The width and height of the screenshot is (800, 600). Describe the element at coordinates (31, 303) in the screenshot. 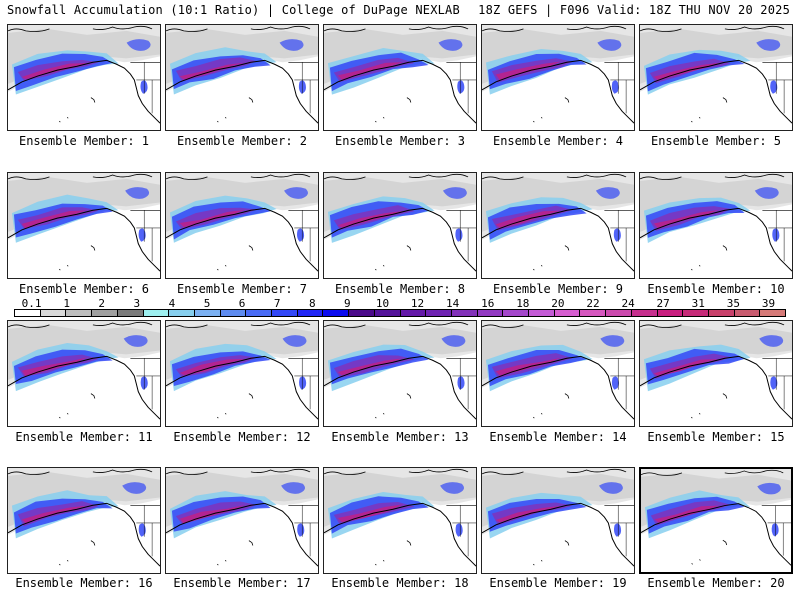

I see `legend-tick-label: 0.1` at that location.